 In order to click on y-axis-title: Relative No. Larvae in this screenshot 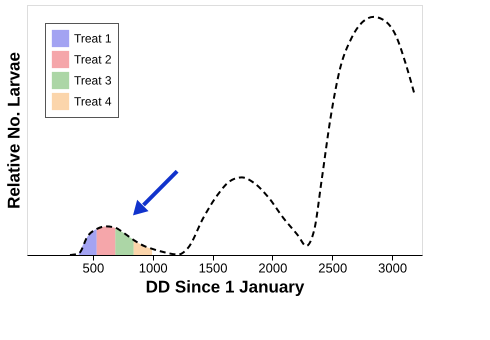, I will do `click(14, 130)`.